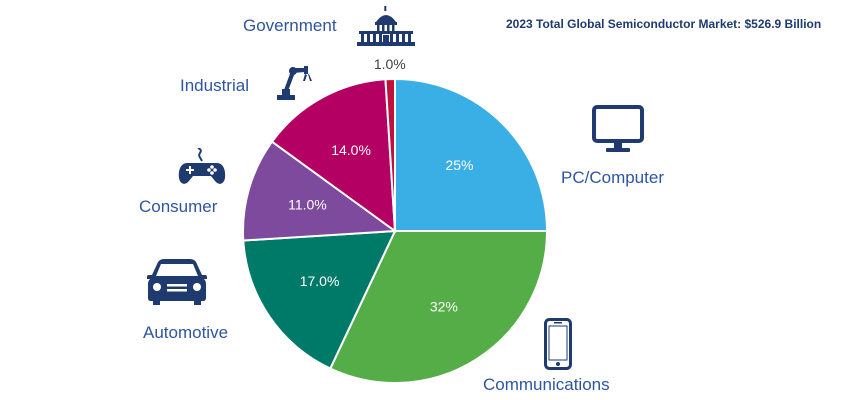 Image resolution: width=867 pixels, height=400 pixels. What do you see at coordinates (618, 128) in the screenshot?
I see `computer-monitor-icon` at bounding box center [618, 128].